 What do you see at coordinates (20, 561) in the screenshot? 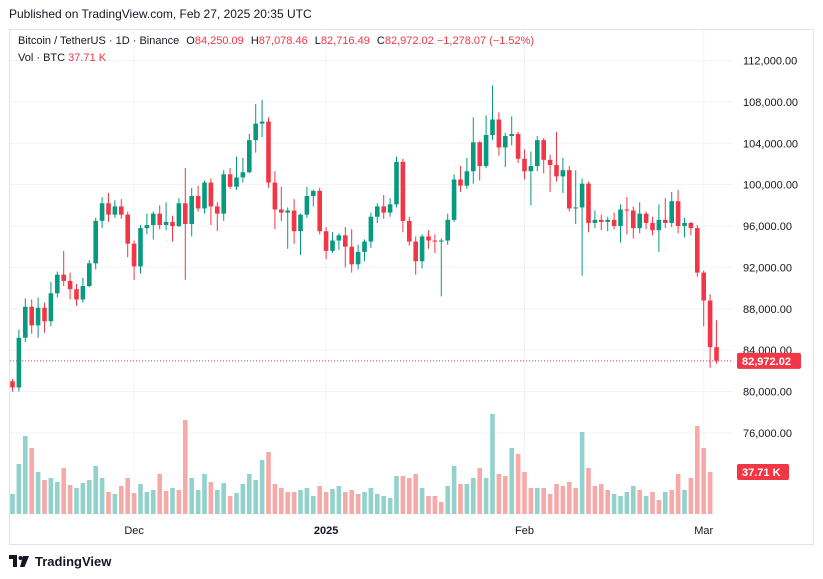
I see `tradingview-logo-icon` at bounding box center [20, 561].